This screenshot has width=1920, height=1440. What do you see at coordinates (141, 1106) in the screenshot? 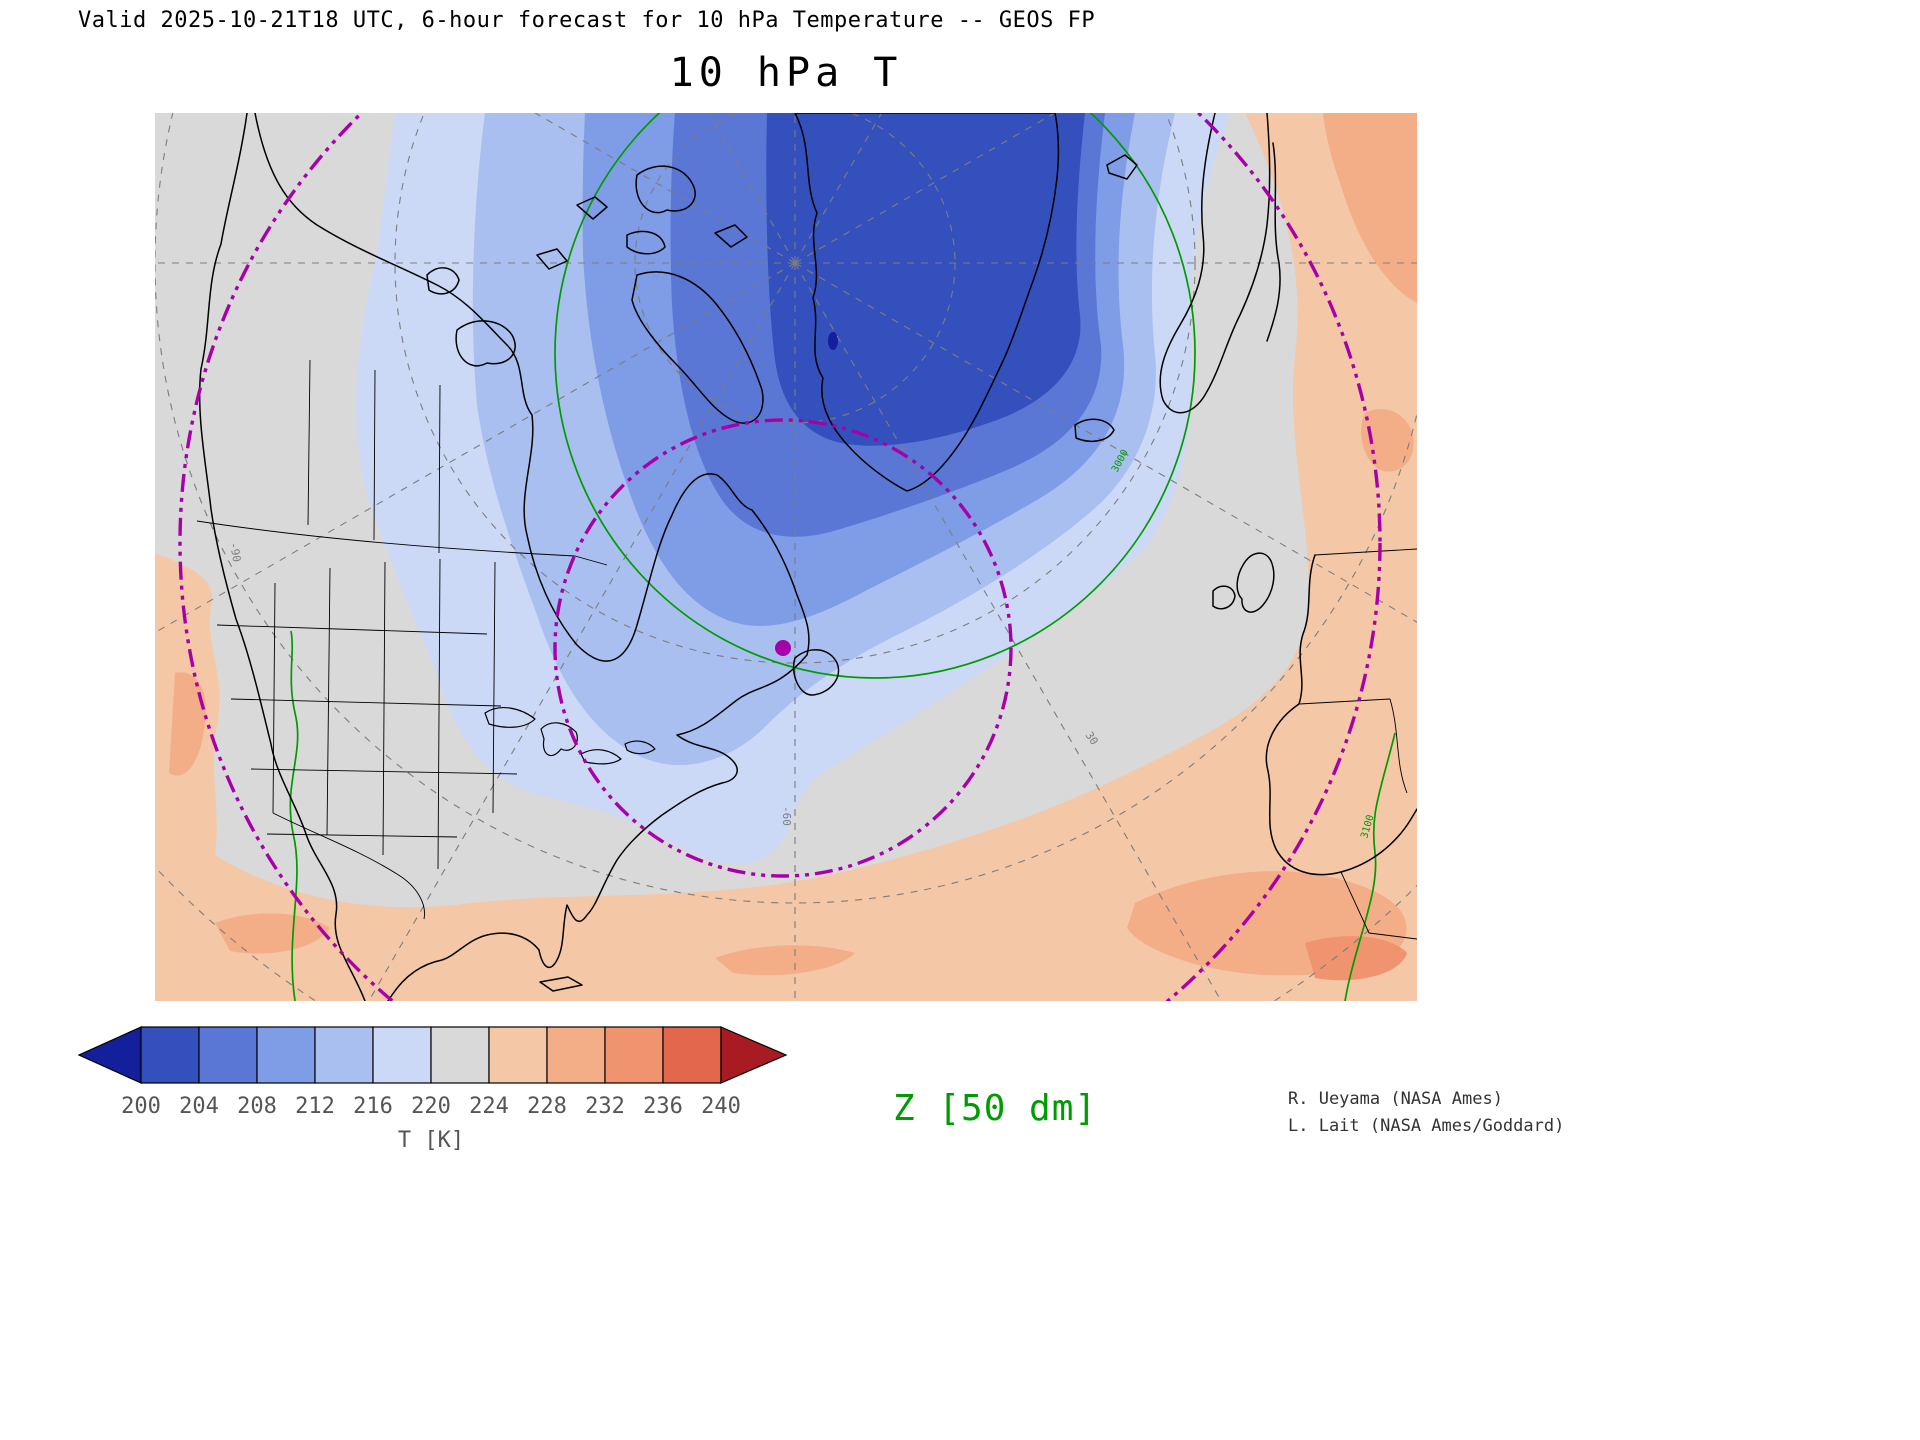
I see `colorbar-tick: 200` at bounding box center [141, 1106].